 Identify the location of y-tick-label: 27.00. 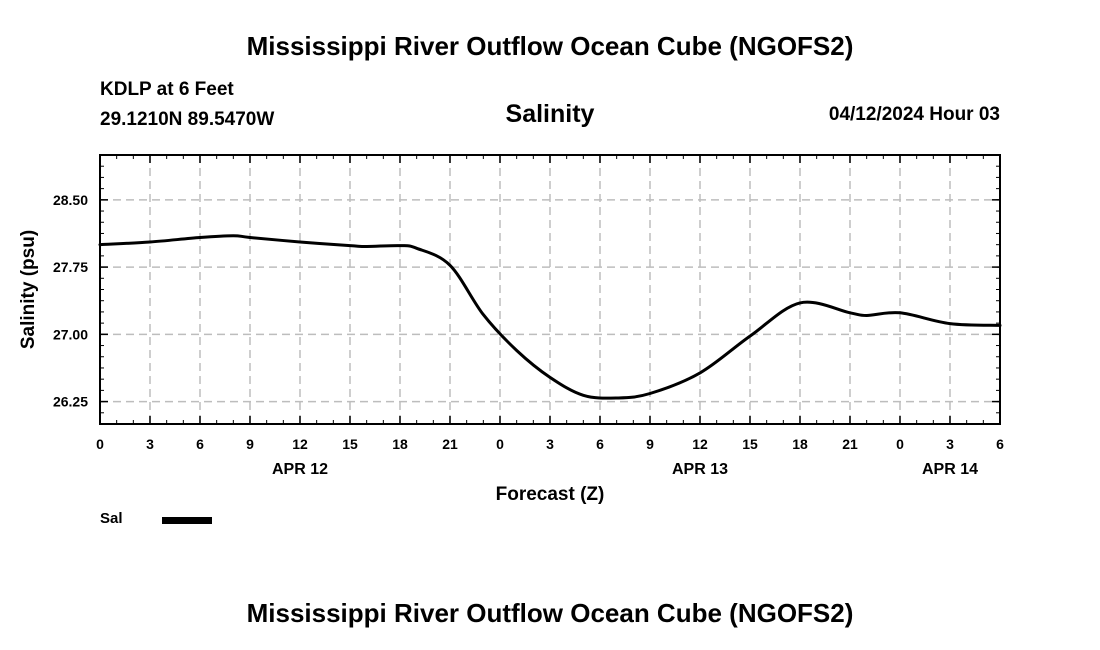
(70, 334).